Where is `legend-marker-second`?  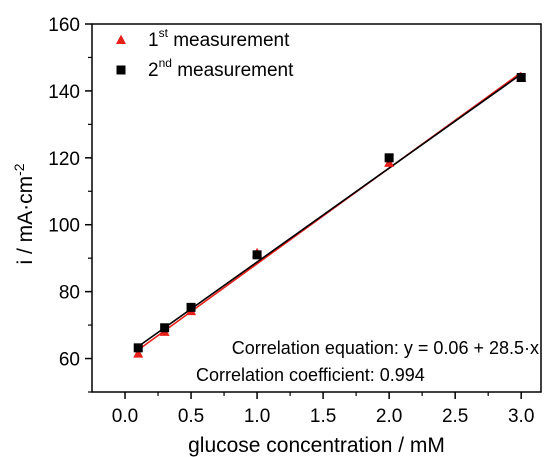
legend-marker-second is located at coordinates (121, 70).